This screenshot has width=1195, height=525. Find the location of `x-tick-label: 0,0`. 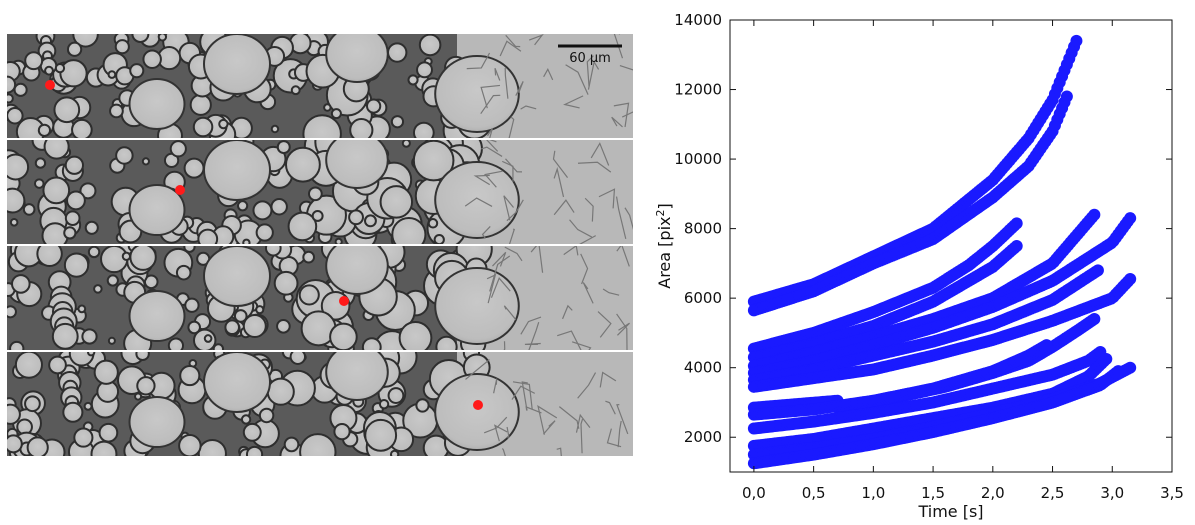

x-tick-label: 0,0 is located at coordinates (754, 493).